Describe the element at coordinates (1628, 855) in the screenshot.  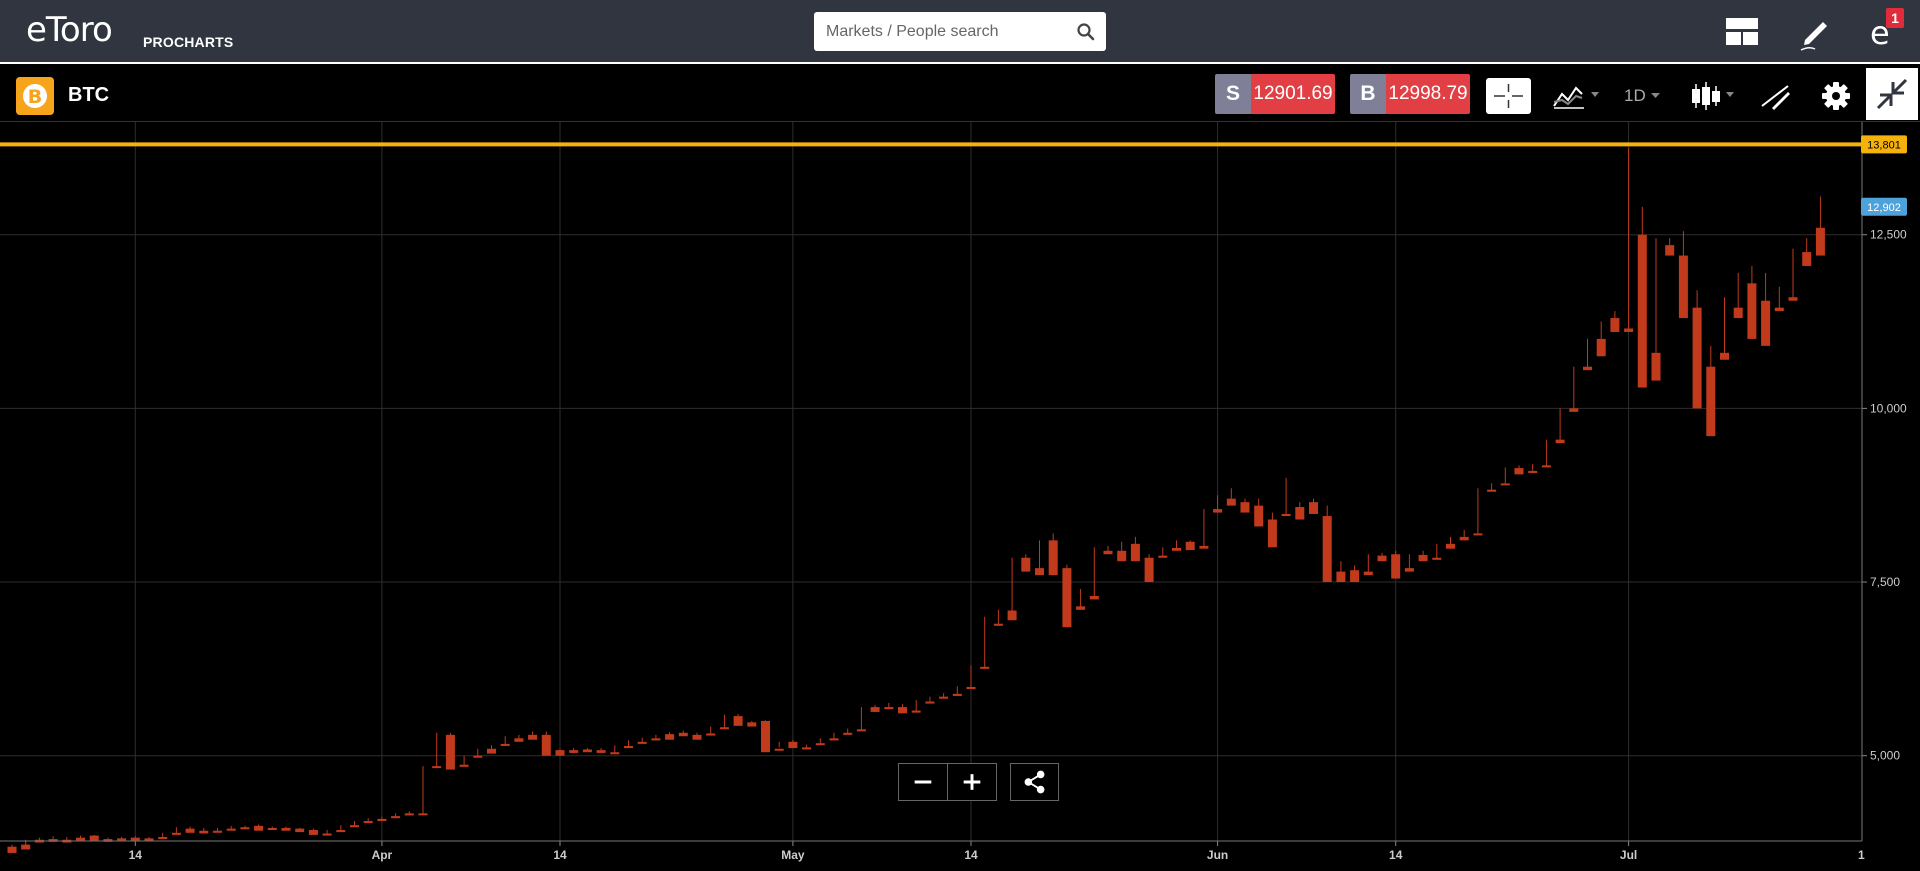
I see `x-tick-label: Jul` at that location.